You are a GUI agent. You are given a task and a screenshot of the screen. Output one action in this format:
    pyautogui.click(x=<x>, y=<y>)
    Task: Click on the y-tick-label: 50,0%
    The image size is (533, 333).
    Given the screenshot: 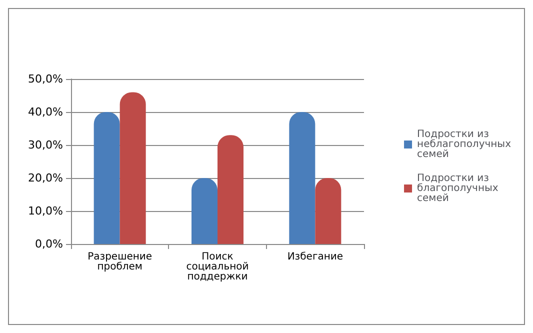 What is the action you would take?
    pyautogui.click(x=45, y=79)
    